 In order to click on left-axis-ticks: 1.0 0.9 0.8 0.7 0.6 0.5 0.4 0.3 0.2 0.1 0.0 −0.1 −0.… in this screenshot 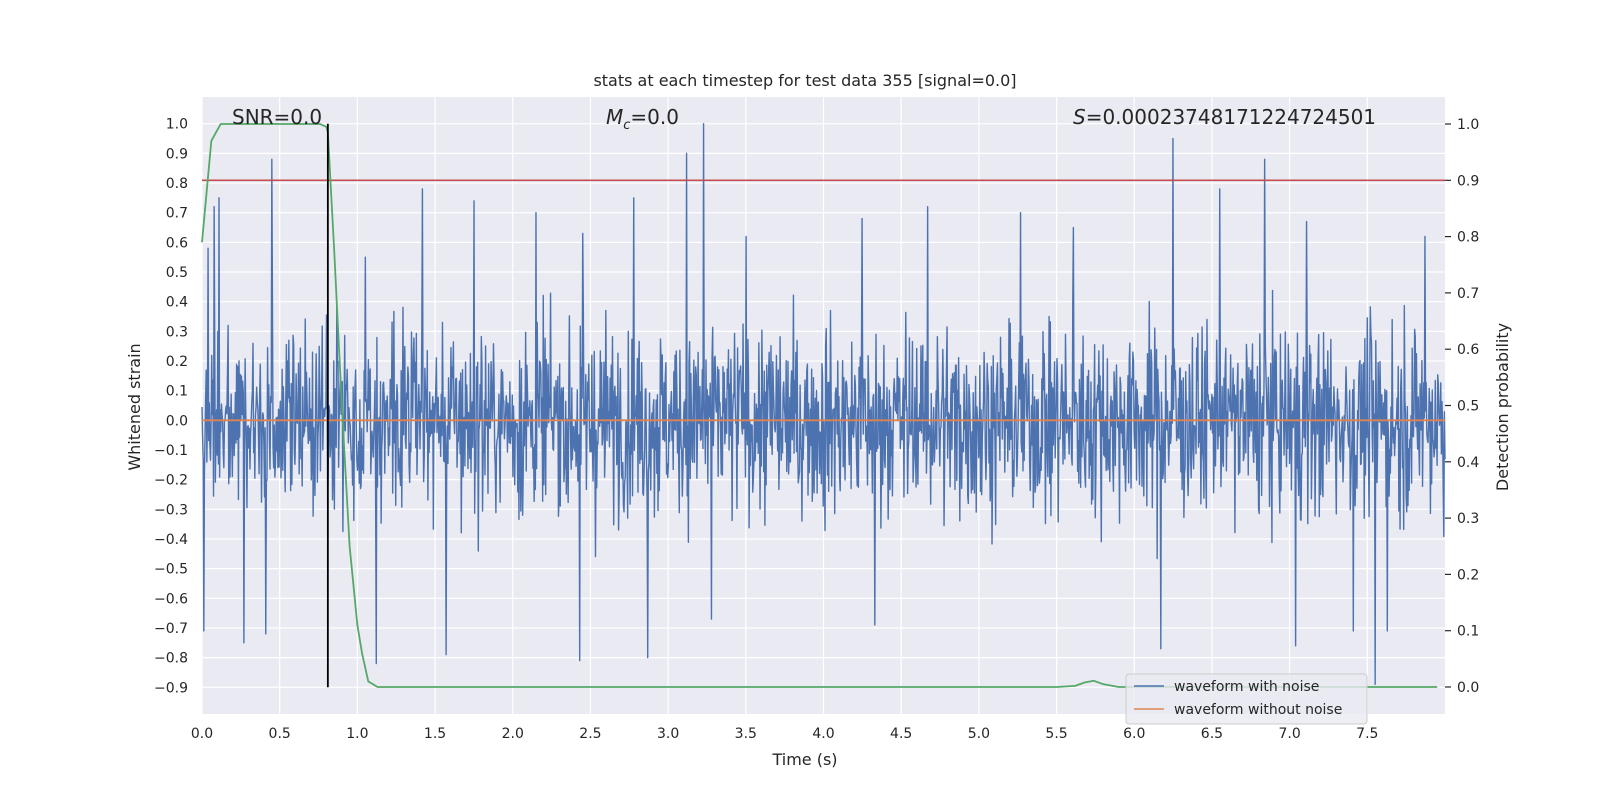, I will do `click(171, 407)`.